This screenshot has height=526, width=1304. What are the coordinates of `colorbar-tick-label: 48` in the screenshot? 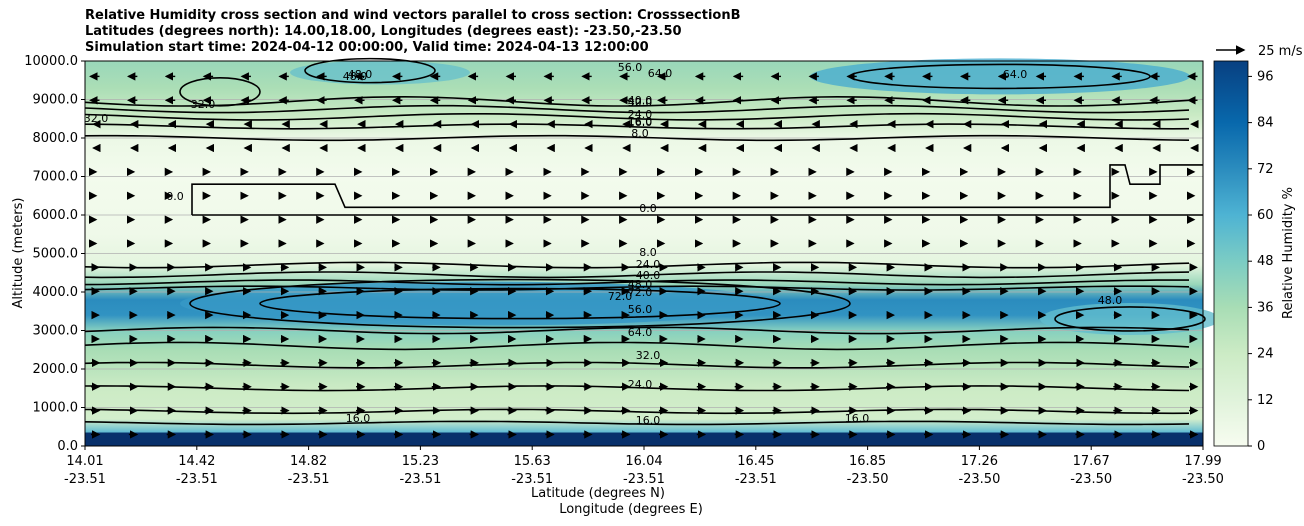 It's located at (1265, 261).